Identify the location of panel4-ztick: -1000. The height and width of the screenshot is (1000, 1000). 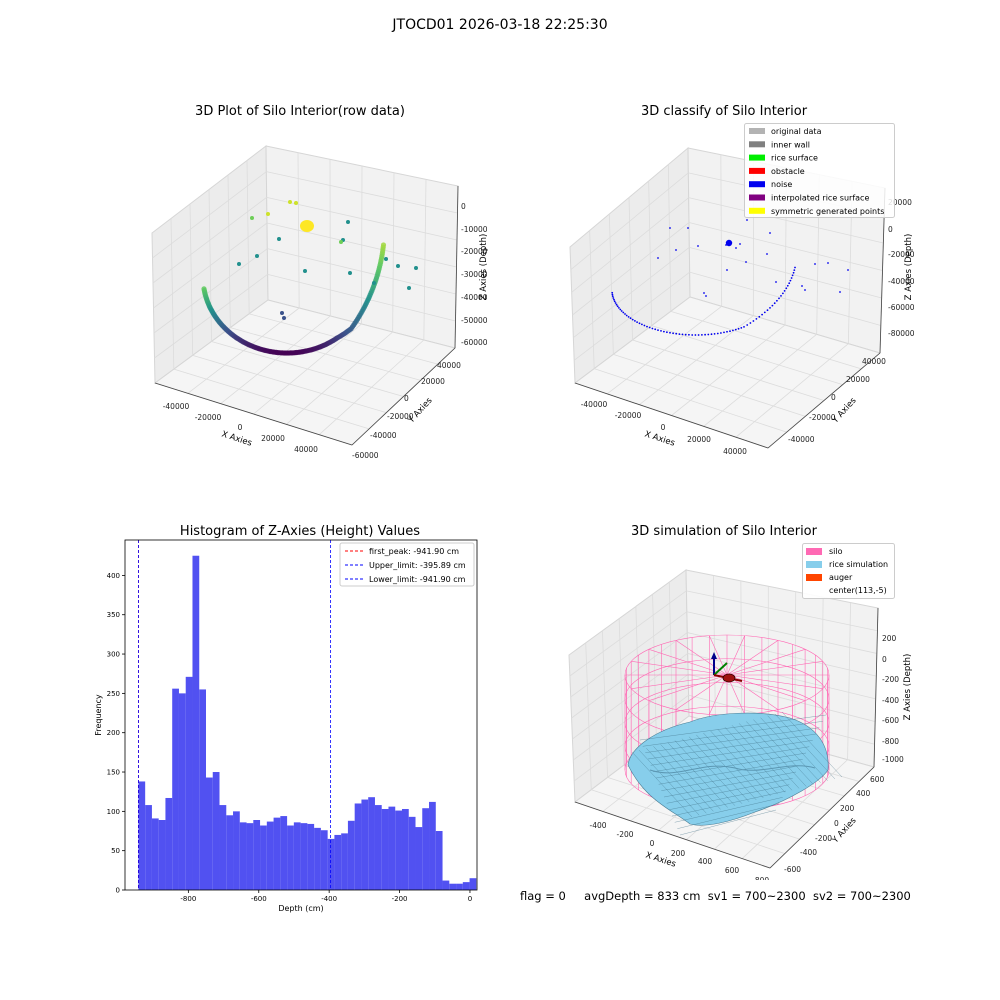
(893, 759).